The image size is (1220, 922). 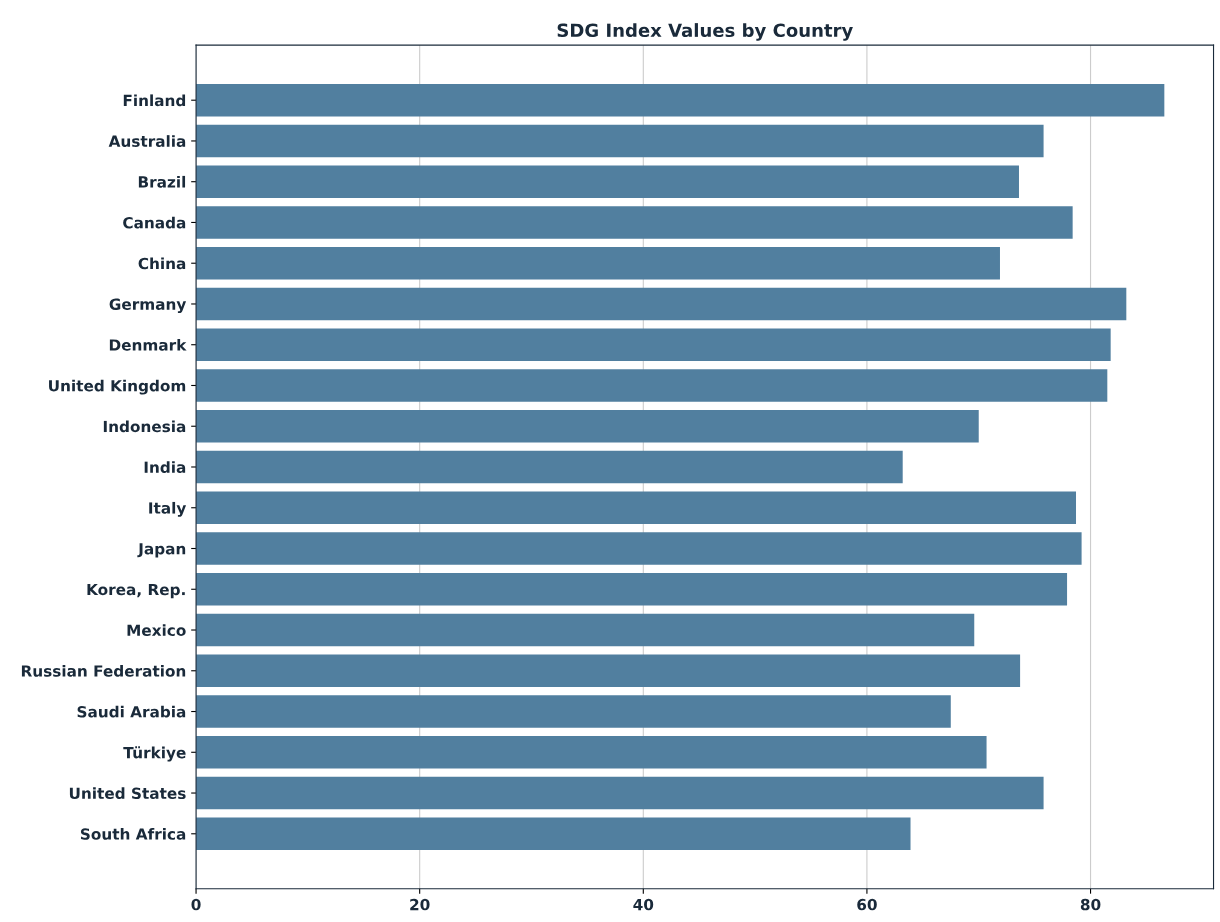 What do you see at coordinates (148, 306) in the screenshot?
I see `y-tick-label: Germany` at bounding box center [148, 306].